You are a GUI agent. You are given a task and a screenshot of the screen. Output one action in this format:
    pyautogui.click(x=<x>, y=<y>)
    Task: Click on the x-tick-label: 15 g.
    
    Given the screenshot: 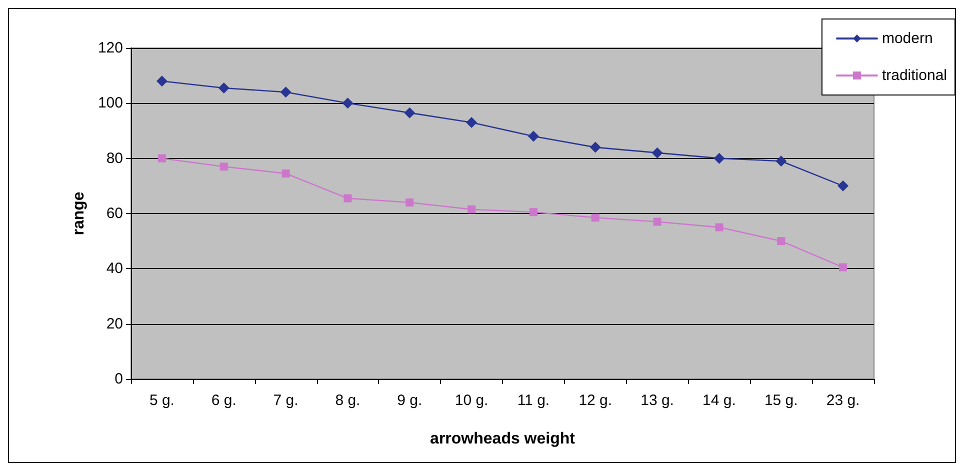 What is the action you would take?
    pyautogui.click(x=781, y=400)
    